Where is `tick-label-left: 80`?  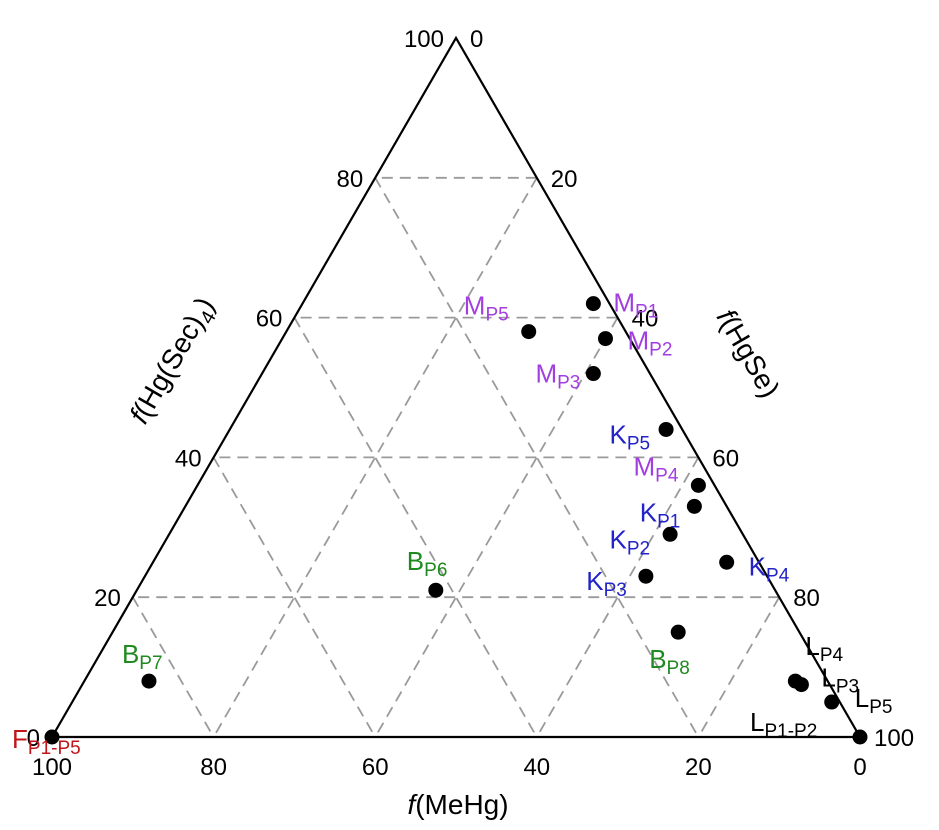 tick-label-left: 80 is located at coordinates (349, 179).